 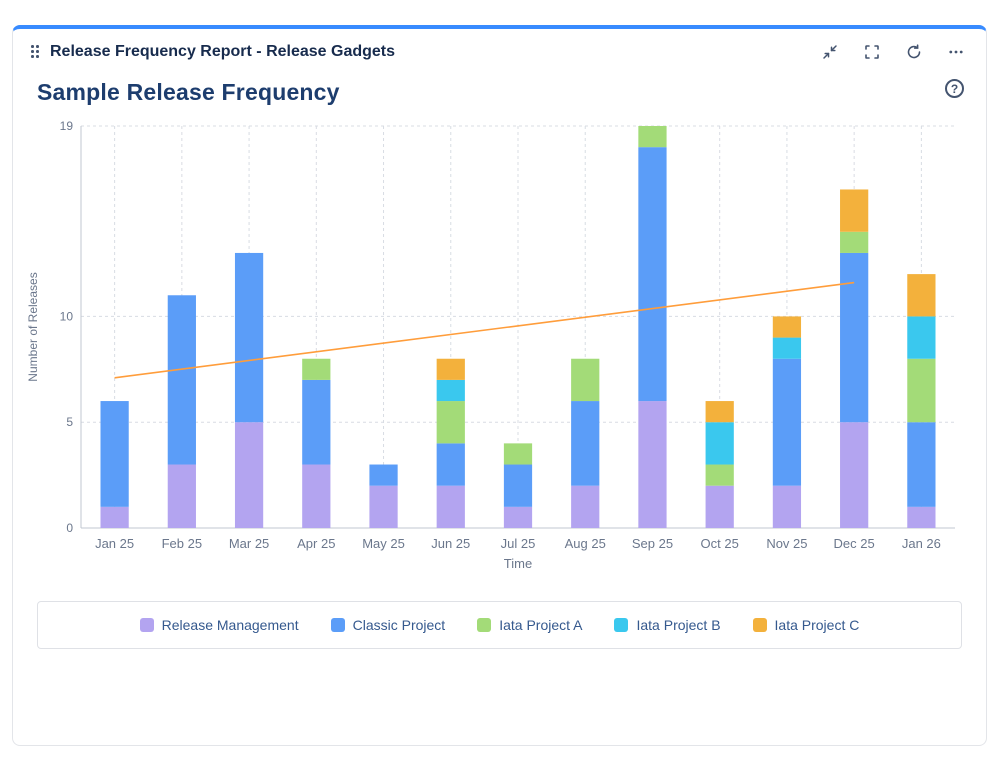 What do you see at coordinates (67, 126) in the screenshot?
I see `svg-text: 19` at bounding box center [67, 126].